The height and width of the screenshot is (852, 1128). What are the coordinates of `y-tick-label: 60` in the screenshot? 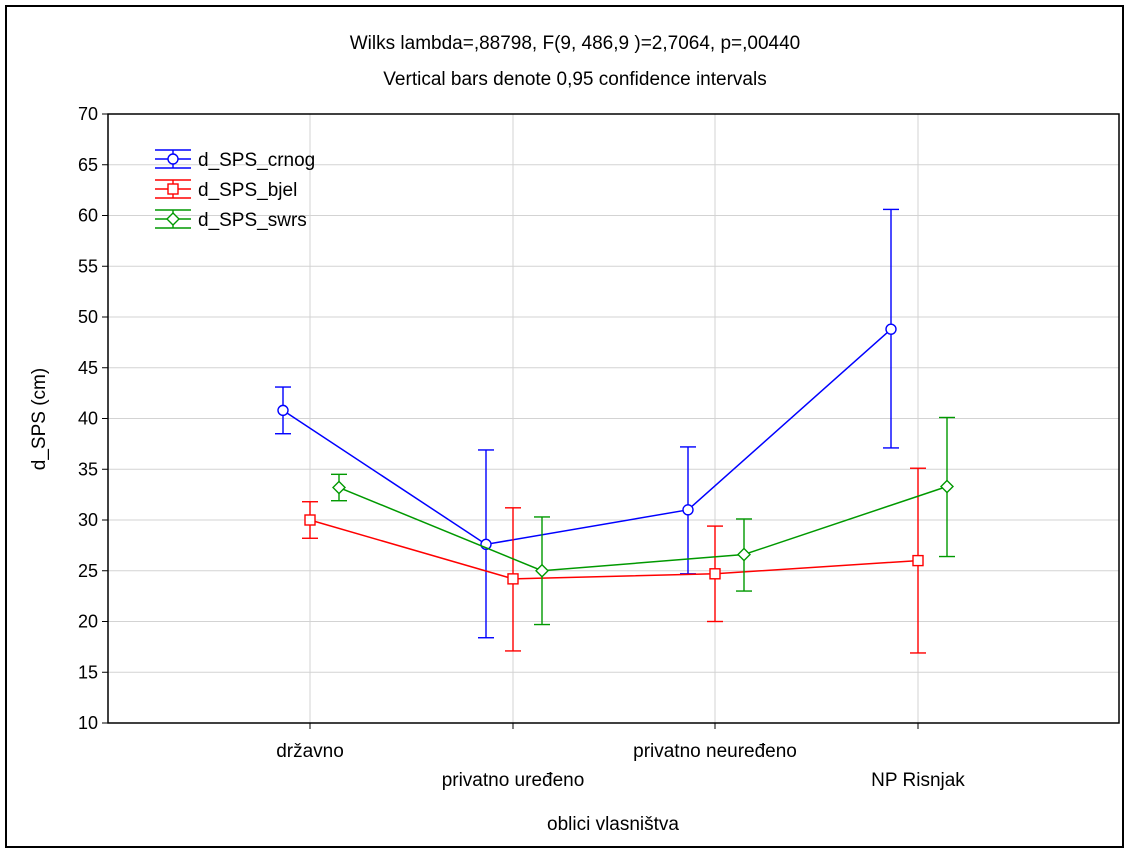 It's located at (88, 216).